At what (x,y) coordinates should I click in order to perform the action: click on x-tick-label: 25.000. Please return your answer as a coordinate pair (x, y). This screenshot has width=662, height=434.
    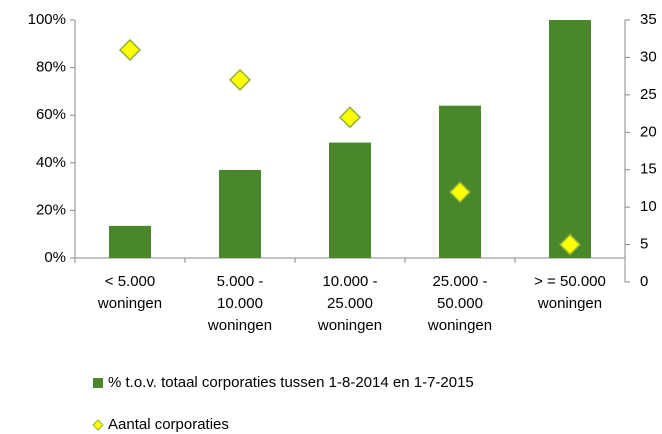
    Looking at the image, I should click on (350, 303).